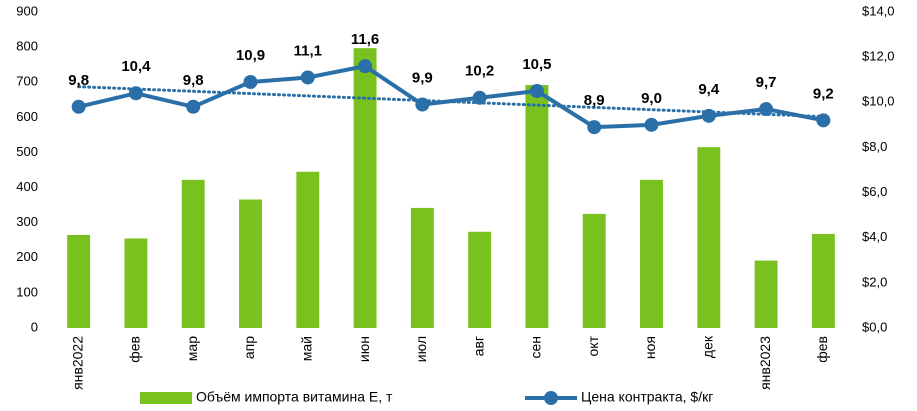  What do you see at coordinates (306, 348) in the screenshot?
I see `x-tick-label: май` at bounding box center [306, 348].